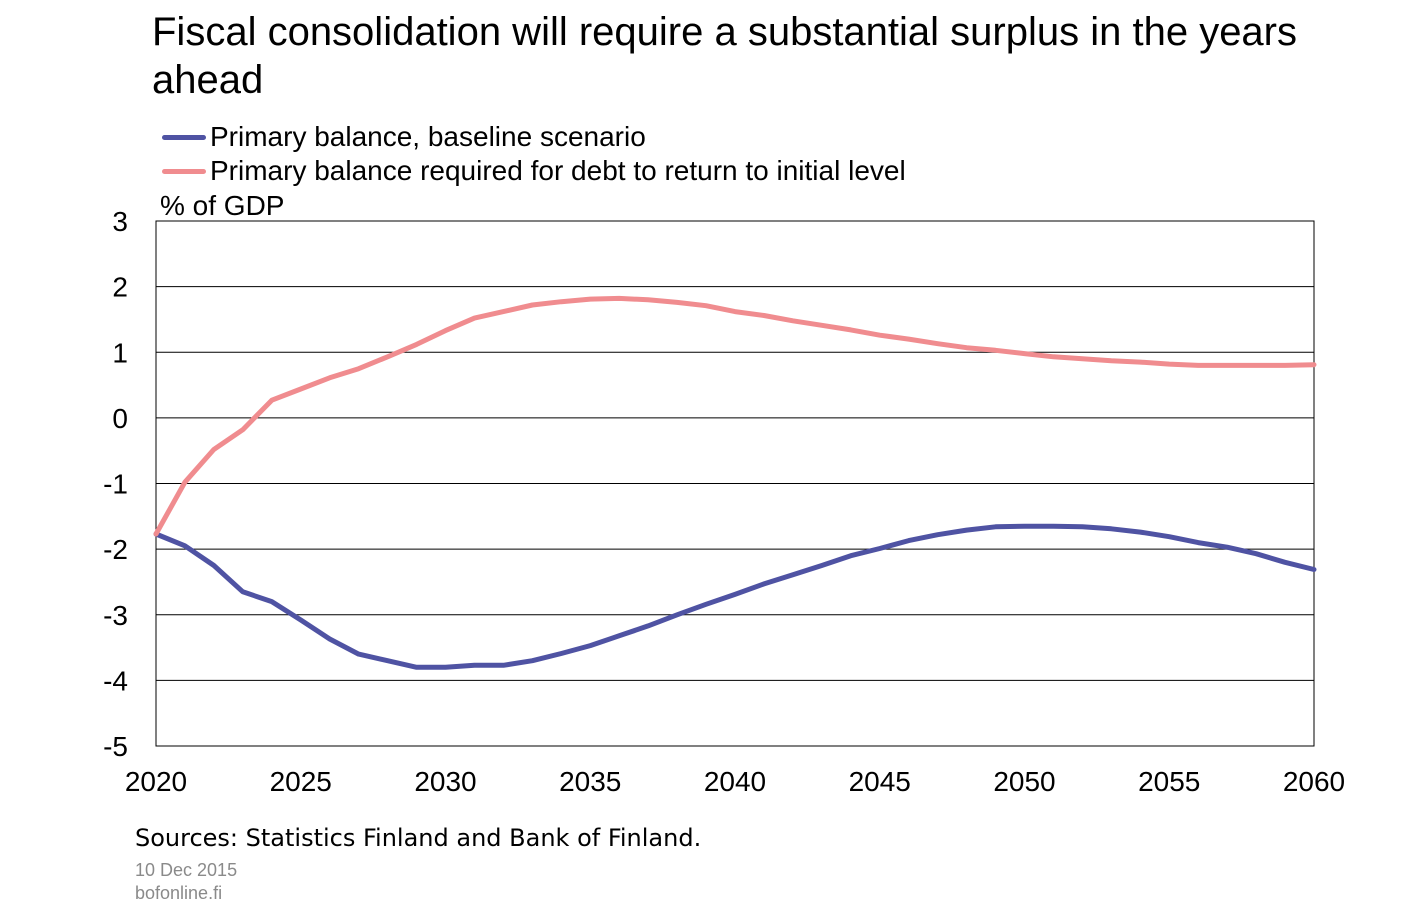  I want to click on y-tick-label: -1, so click(115, 484).